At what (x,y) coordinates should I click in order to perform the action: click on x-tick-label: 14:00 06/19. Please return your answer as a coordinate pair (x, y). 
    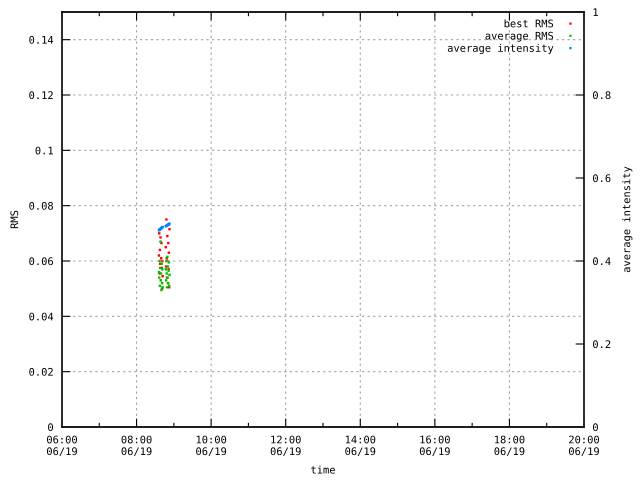
    Looking at the image, I should click on (360, 446).